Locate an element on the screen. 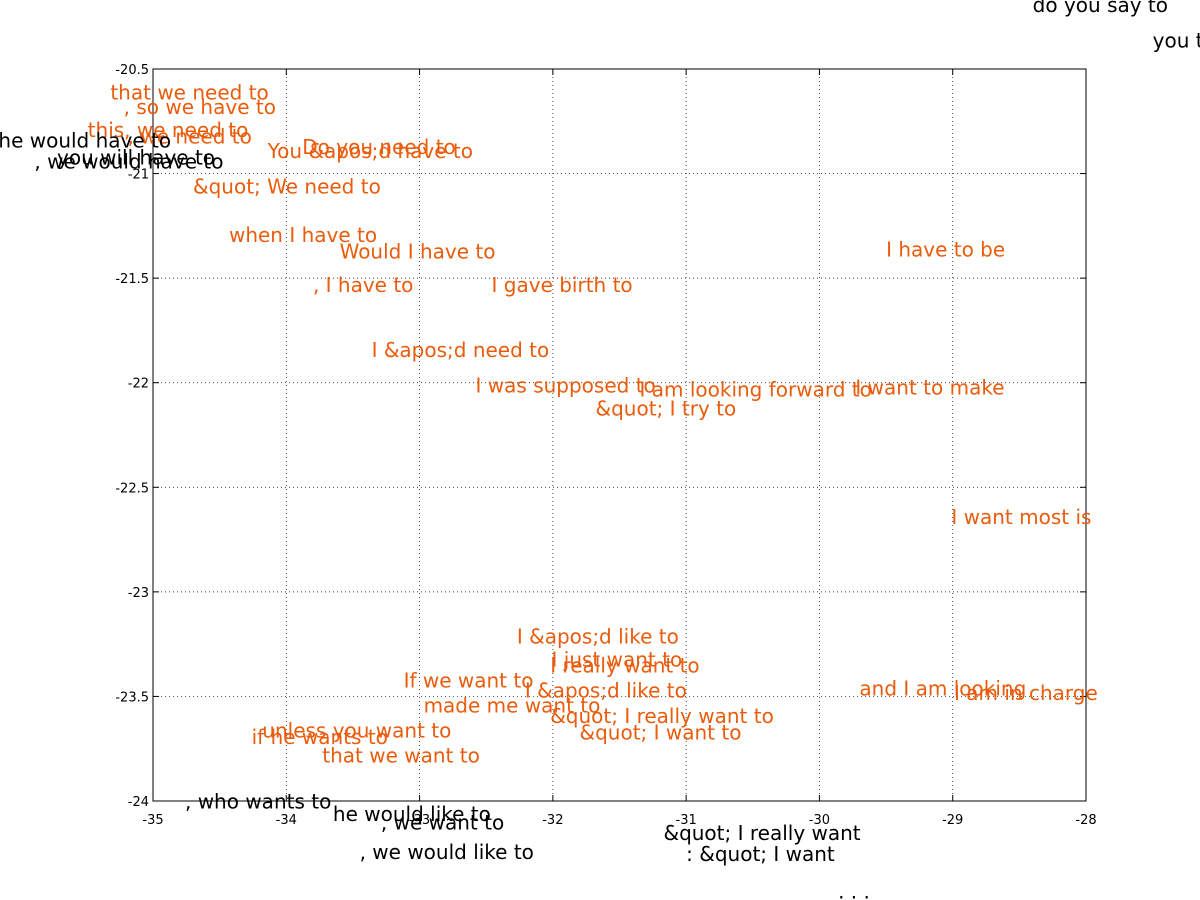 This screenshot has height=900, width=1200. point-label: I have to be is located at coordinates (945, 249).